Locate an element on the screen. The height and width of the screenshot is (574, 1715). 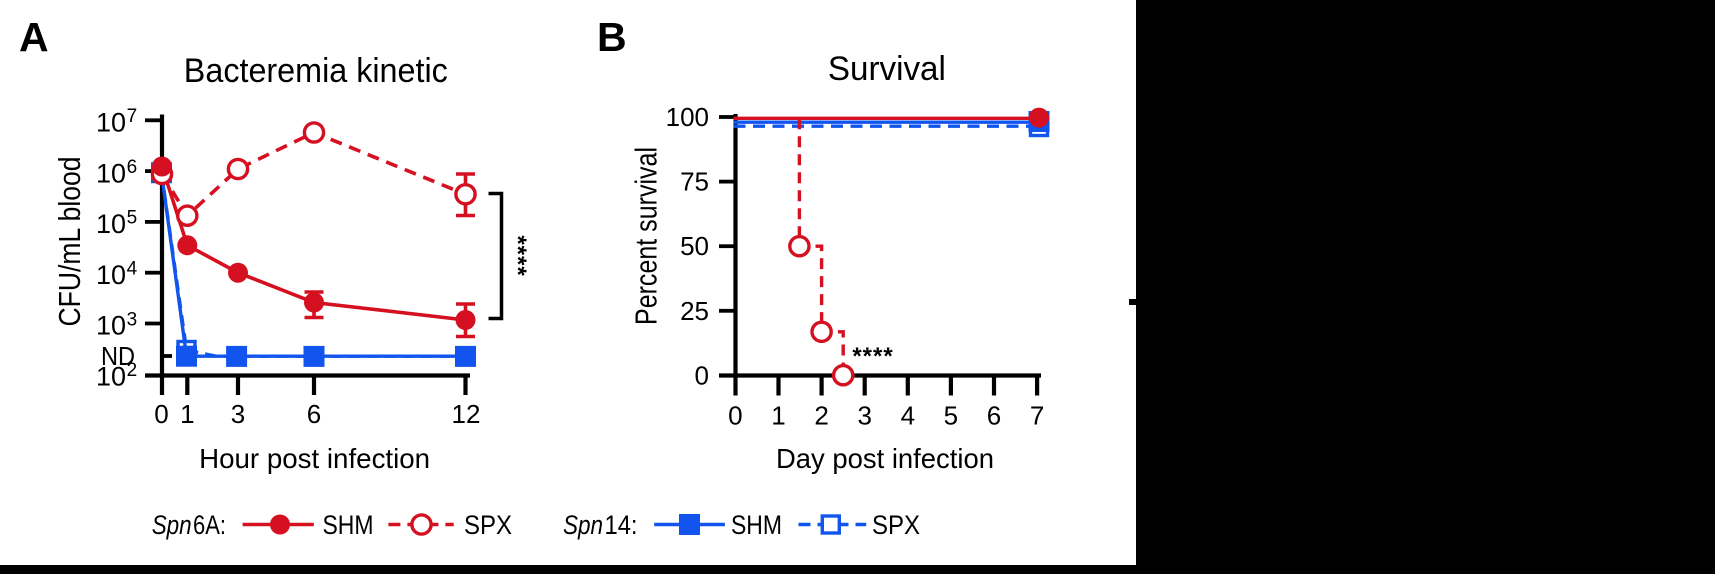
svg-text: B is located at coordinates (612, 37).